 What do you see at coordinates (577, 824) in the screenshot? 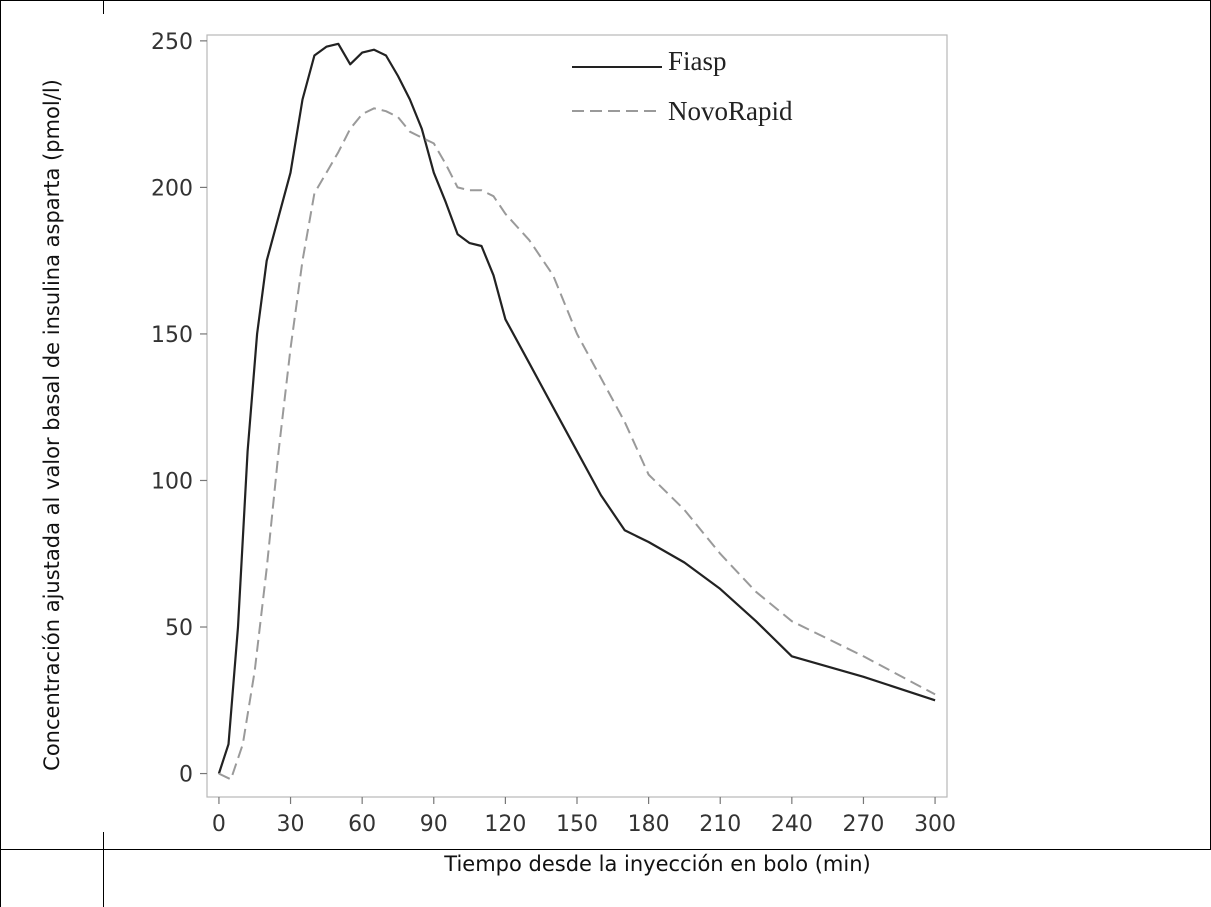
I see `x-tick-label: 150` at bounding box center [577, 824].